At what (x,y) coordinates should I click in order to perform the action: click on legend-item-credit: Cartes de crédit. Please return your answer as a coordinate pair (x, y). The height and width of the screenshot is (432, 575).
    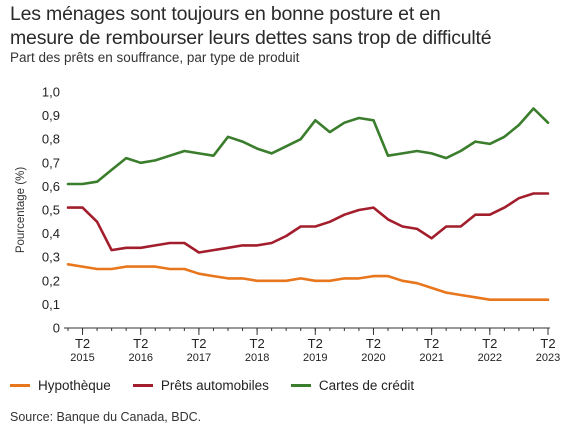
    Looking at the image, I should click on (352, 385).